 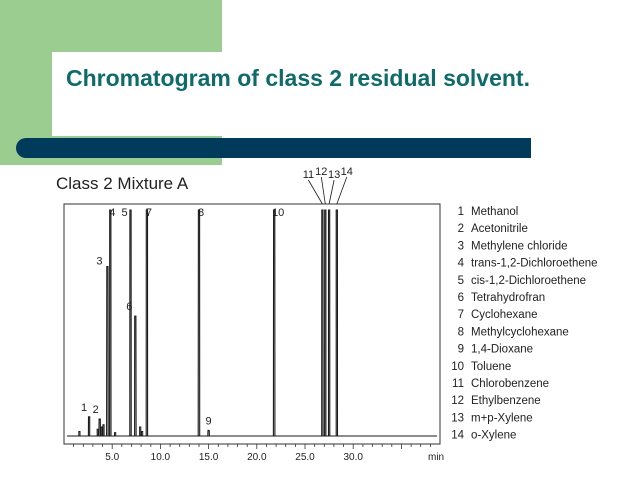 What do you see at coordinates (528, 281) in the screenshot?
I see `legend-name-5: cis-1,2-Dichloroethene` at bounding box center [528, 281].